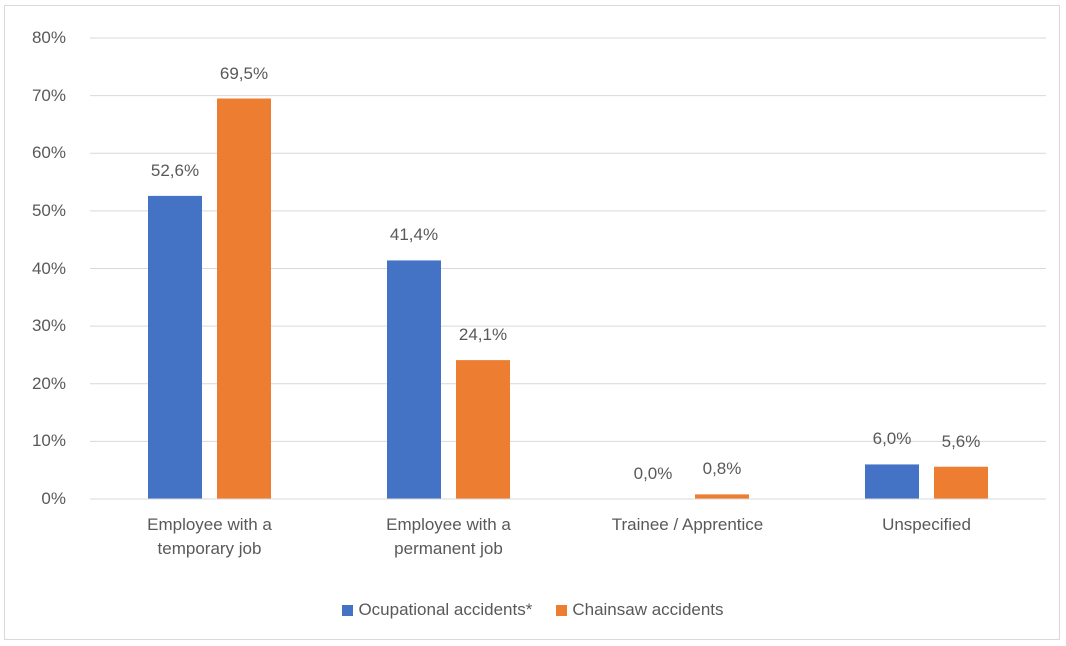  What do you see at coordinates (244, 73) in the screenshot?
I see `data-label: 69,5%` at bounding box center [244, 73].